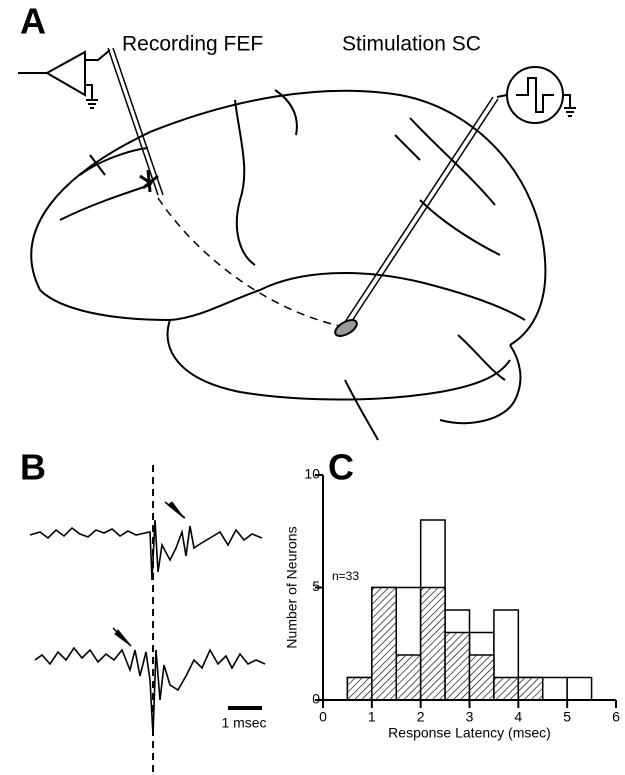  I want to click on x-tick-label: 1, so click(372, 717).